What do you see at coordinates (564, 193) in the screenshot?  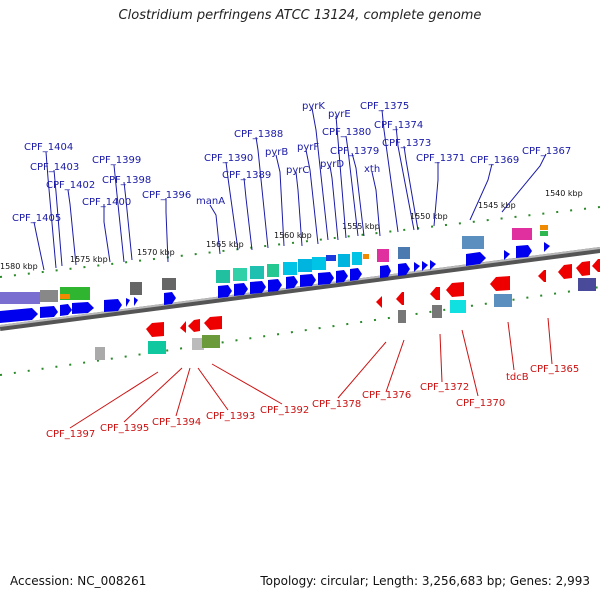 I see `scale-label: 1540 kbp` at bounding box center [564, 193].